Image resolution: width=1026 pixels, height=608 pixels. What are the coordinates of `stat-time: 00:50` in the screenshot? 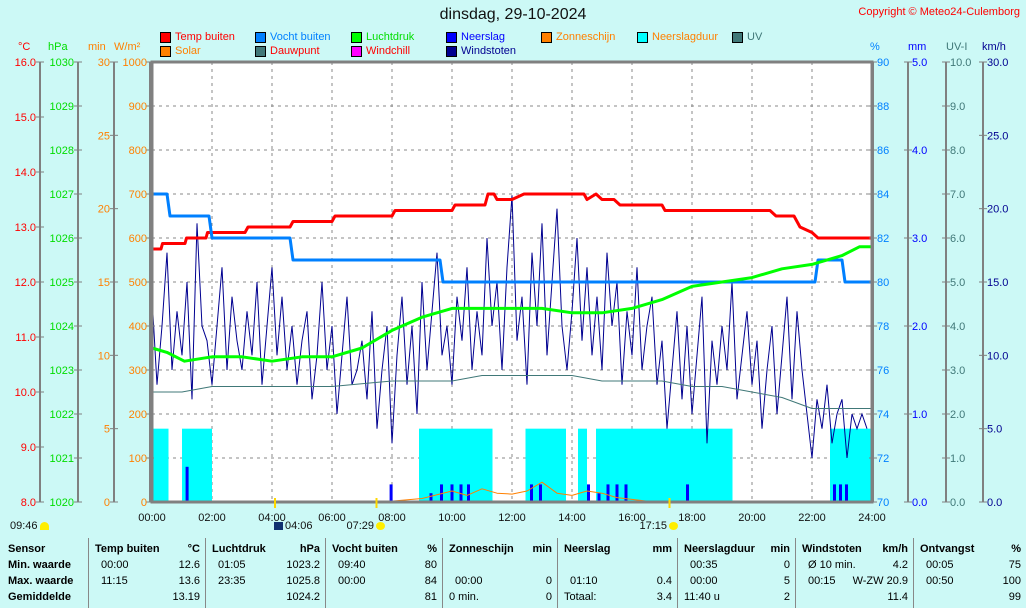 It's located at (940, 581).